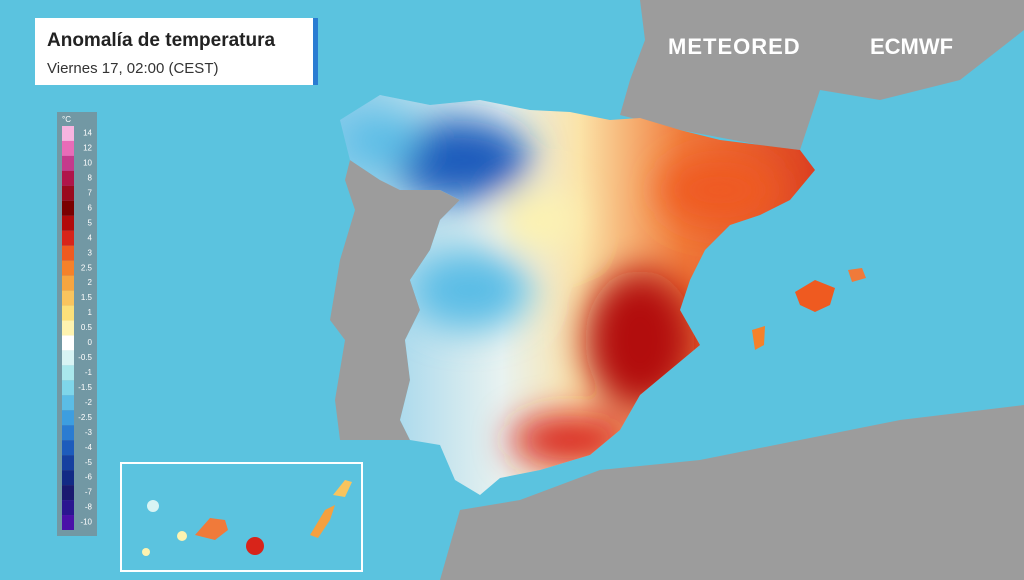 This screenshot has height=580, width=1024. What do you see at coordinates (87, 297) in the screenshot?
I see `legend-label: 1.5` at bounding box center [87, 297].